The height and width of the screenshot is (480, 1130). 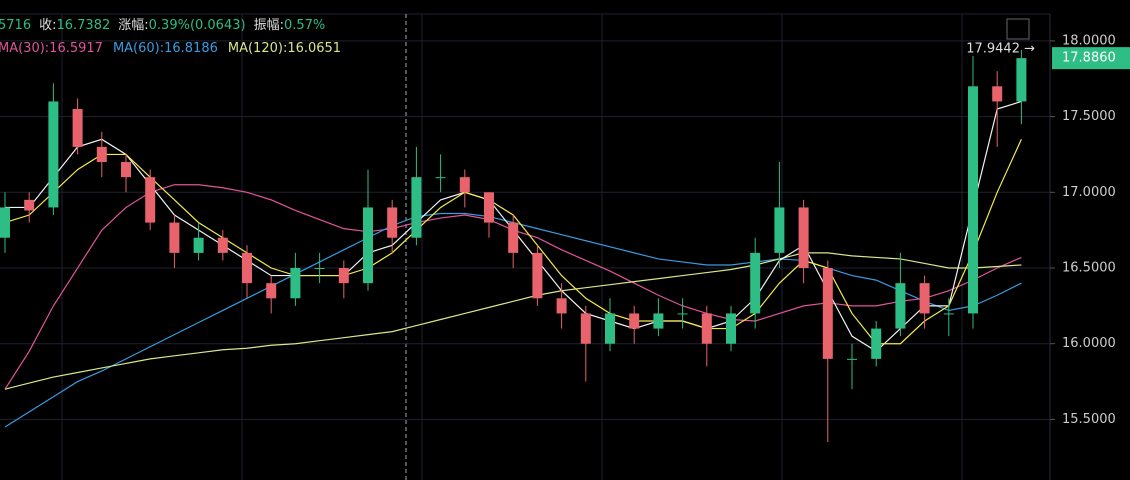 What do you see at coordinates (1018, 29) in the screenshot?
I see `fullscreen-button` at bounding box center [1018, 29].